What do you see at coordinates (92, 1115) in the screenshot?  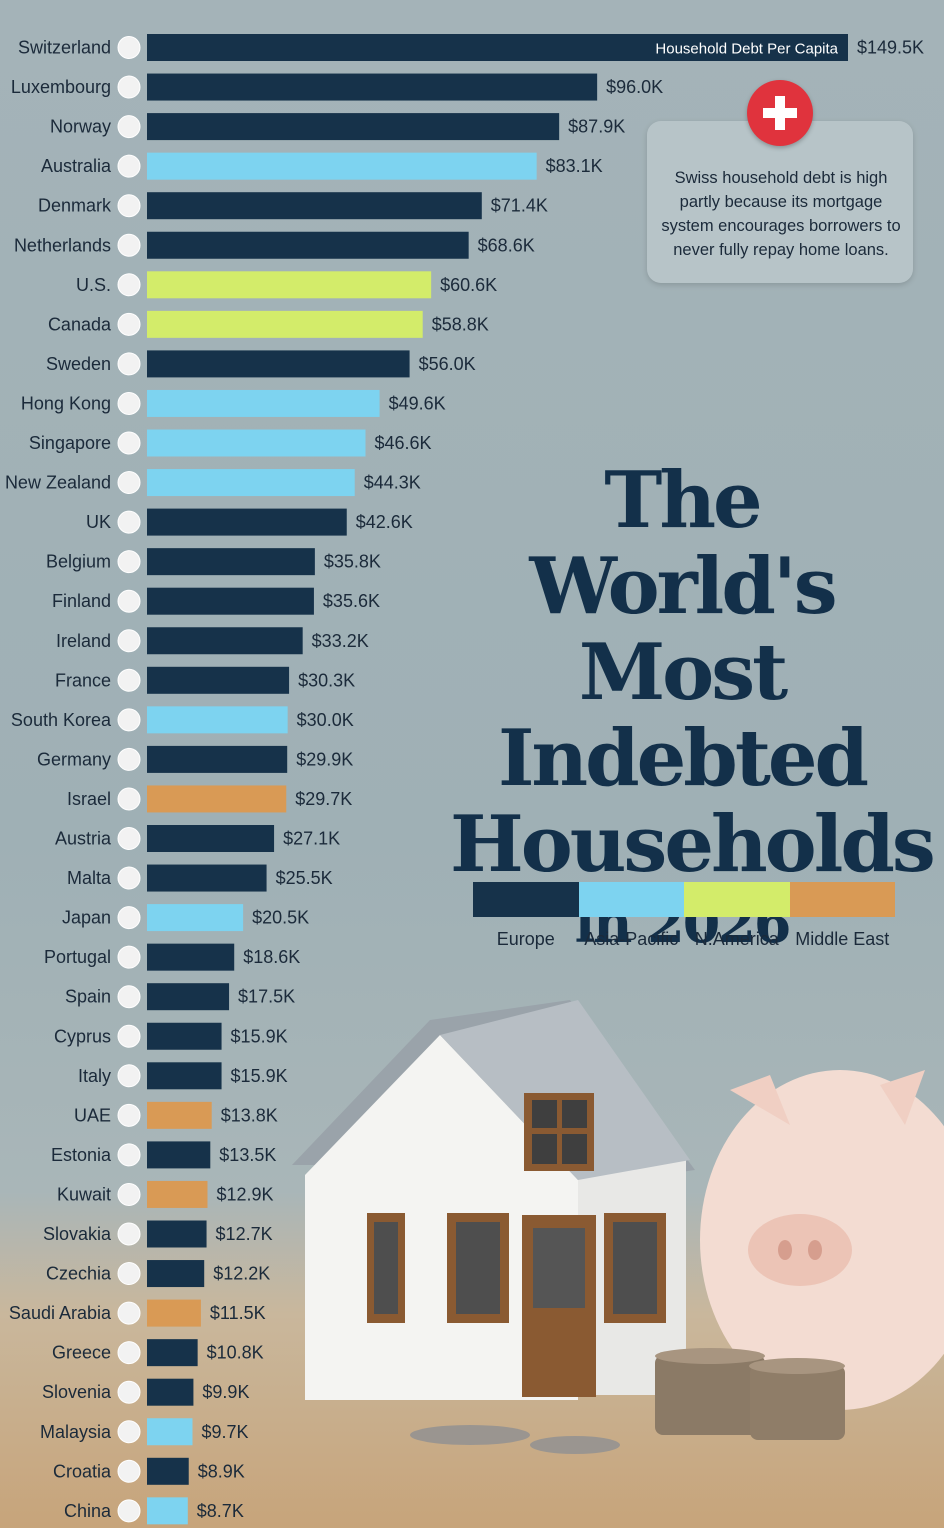 I see `country-label: UAE` at bounding box center [92, 1115].